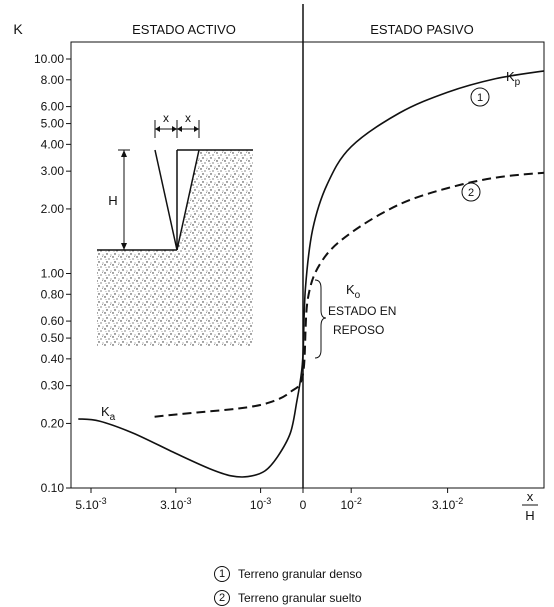  I want to click on y-tick-label-8: 0.80, so click(53, 294).